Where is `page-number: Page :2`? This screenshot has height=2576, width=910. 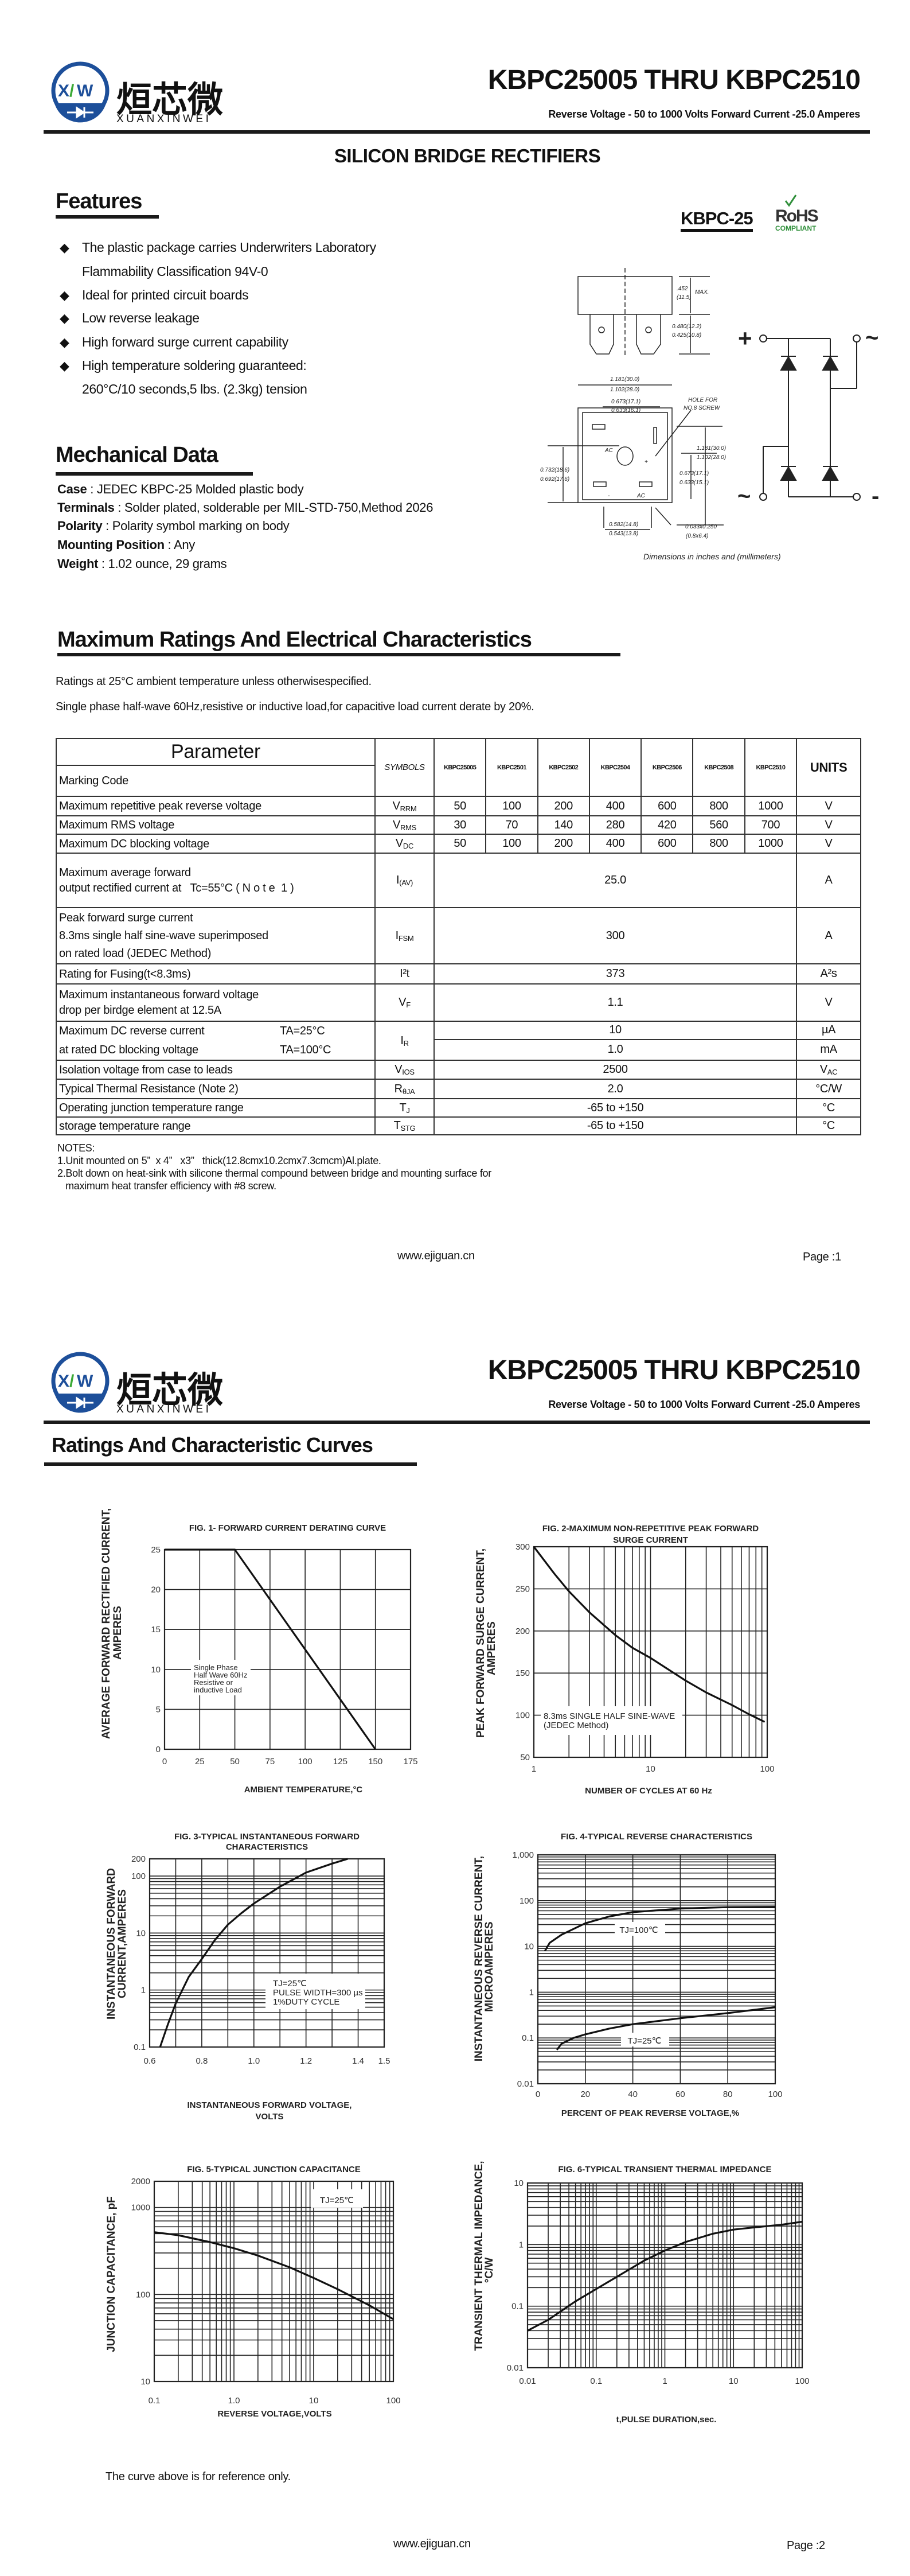 page-number: Page :2 is located at coordinates (806, 2545).